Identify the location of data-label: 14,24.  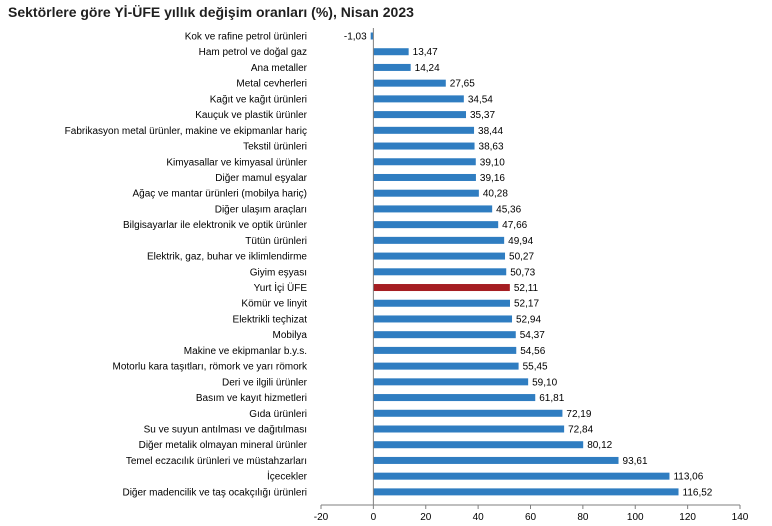
(427, 68).